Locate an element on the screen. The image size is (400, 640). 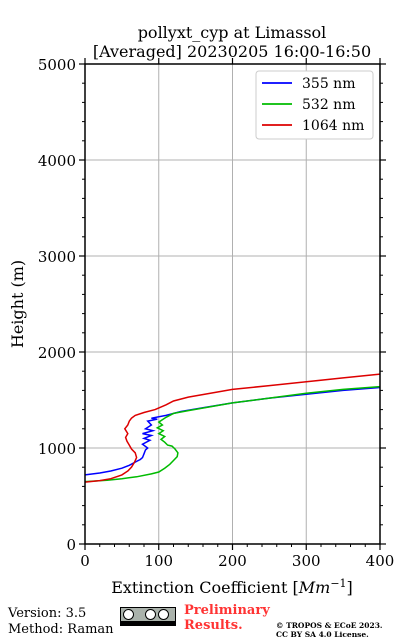
legend: 355 nm 532 nm 1064 nm is located at coordinates (314, 105).